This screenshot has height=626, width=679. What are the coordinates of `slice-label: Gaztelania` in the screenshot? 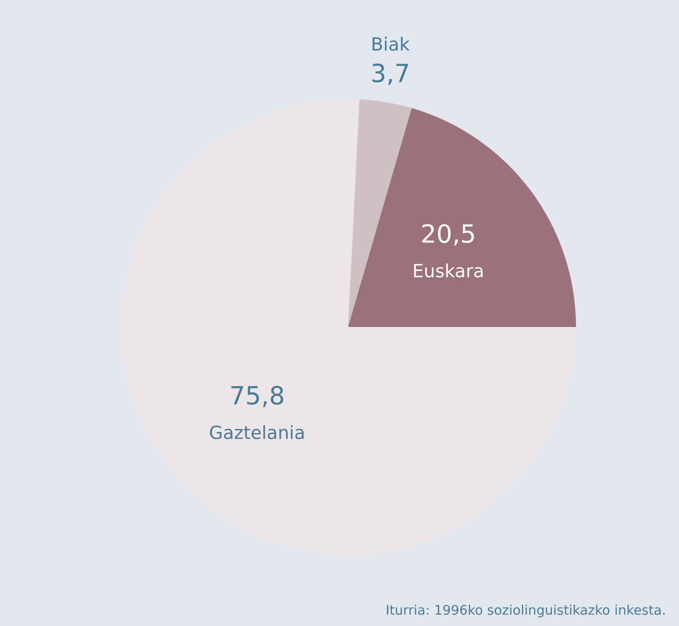 It's located at (257, 432).